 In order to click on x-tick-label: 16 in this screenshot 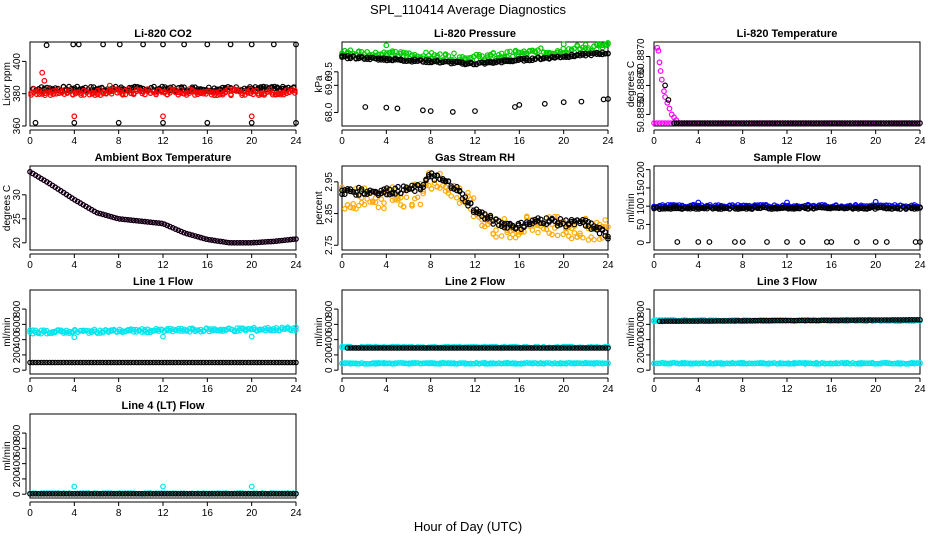, I will do `click(832, 265)`.